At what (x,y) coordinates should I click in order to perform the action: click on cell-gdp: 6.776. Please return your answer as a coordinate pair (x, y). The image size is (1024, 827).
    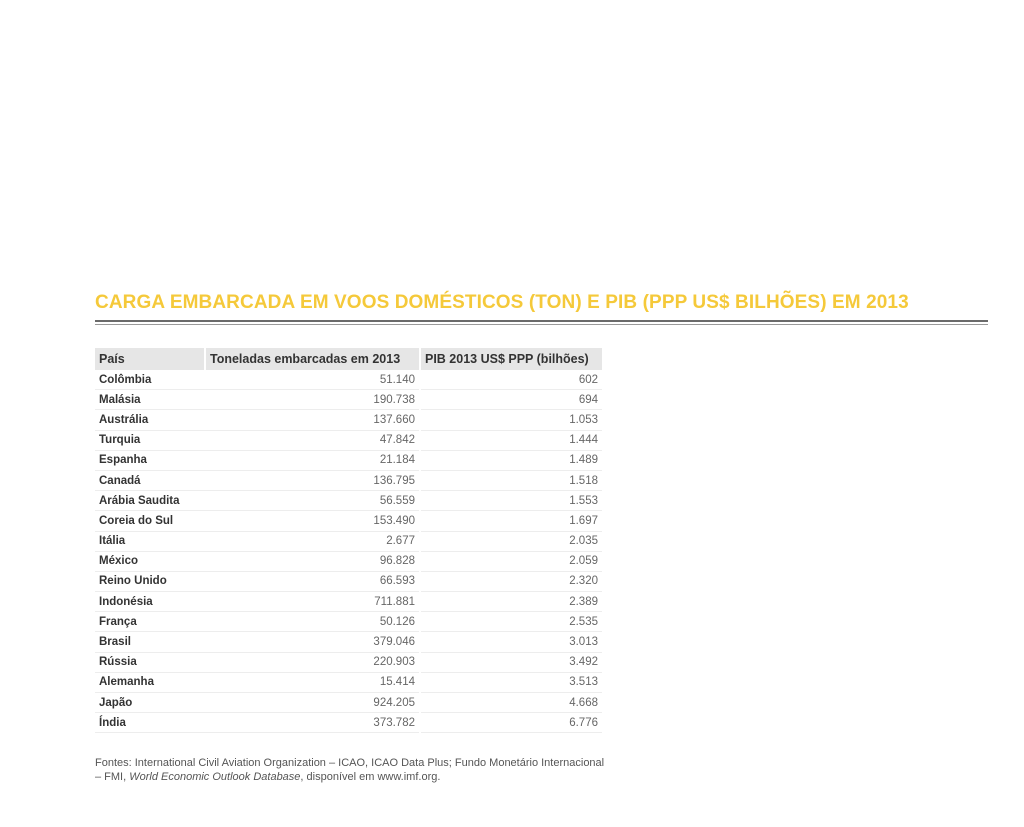
    Looking at the image, I should click on (511, 723).